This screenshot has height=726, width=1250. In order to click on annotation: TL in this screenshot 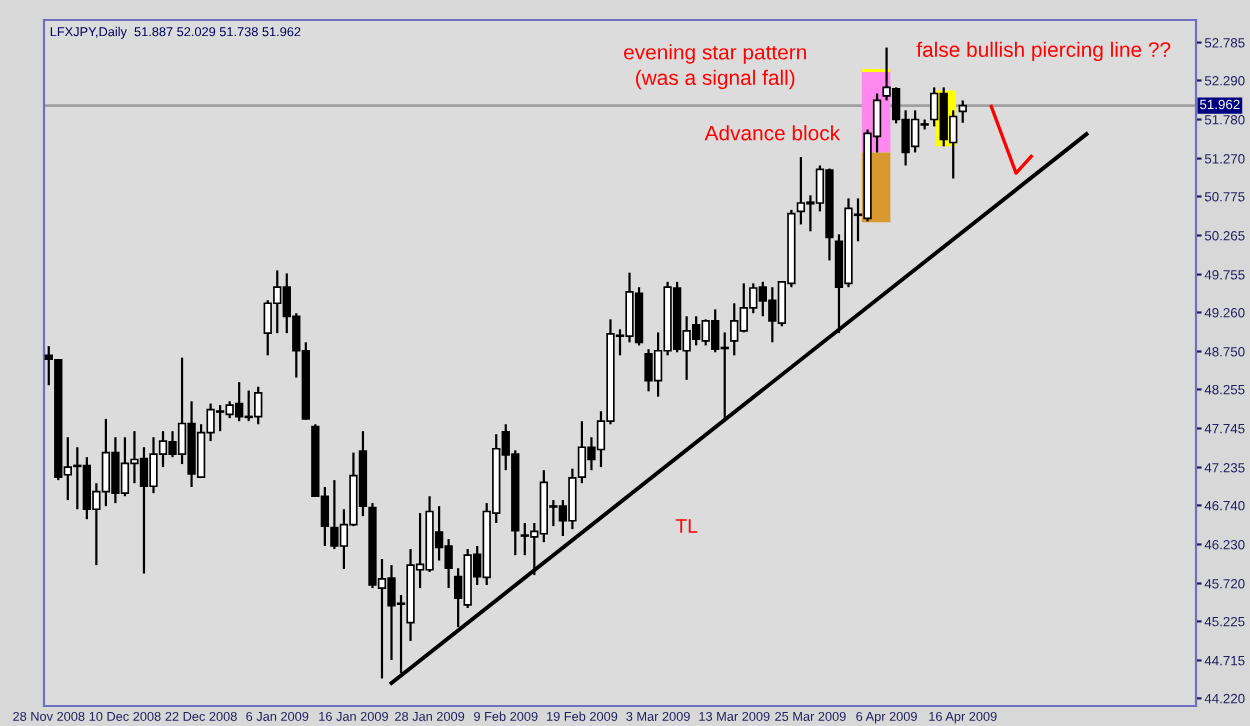, I will do `click(686, 526)`.